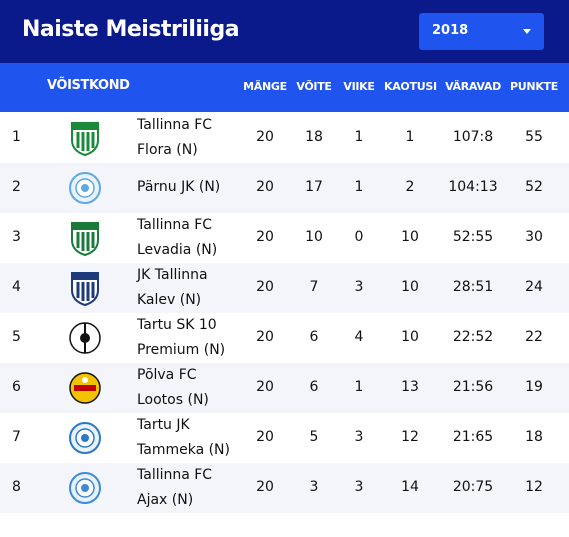  Describe the element at coordinates (177, 250) in the screenshot. I see `team-name-line-2: Levadia (N)` at that location.